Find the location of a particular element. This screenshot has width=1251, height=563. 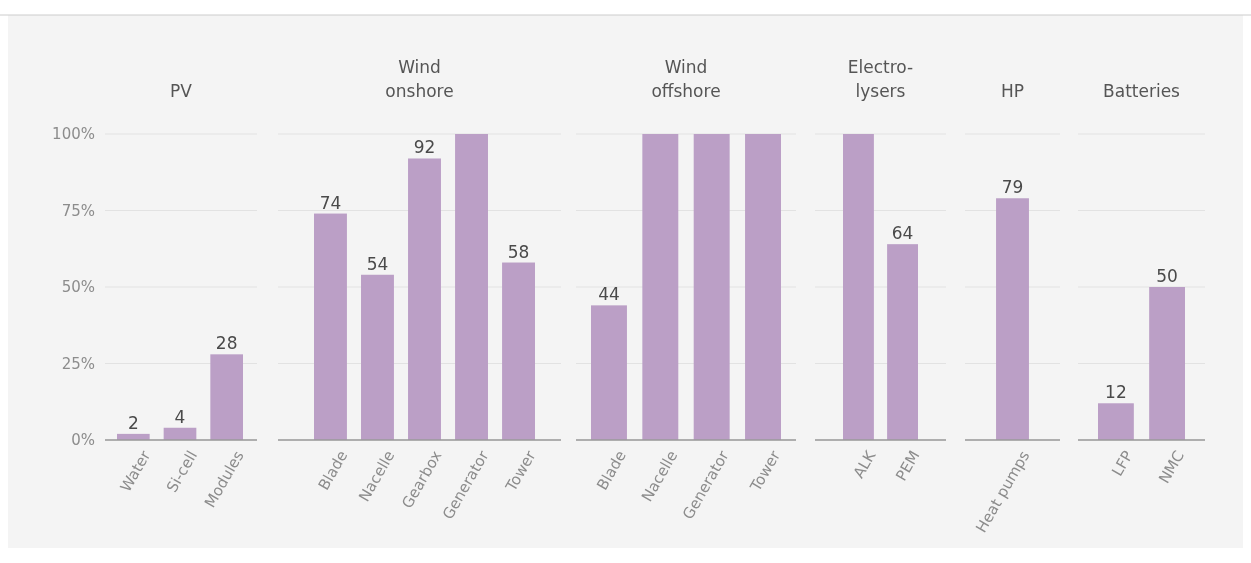

y-tick-label: 100% is located at coordinates (73, 134).